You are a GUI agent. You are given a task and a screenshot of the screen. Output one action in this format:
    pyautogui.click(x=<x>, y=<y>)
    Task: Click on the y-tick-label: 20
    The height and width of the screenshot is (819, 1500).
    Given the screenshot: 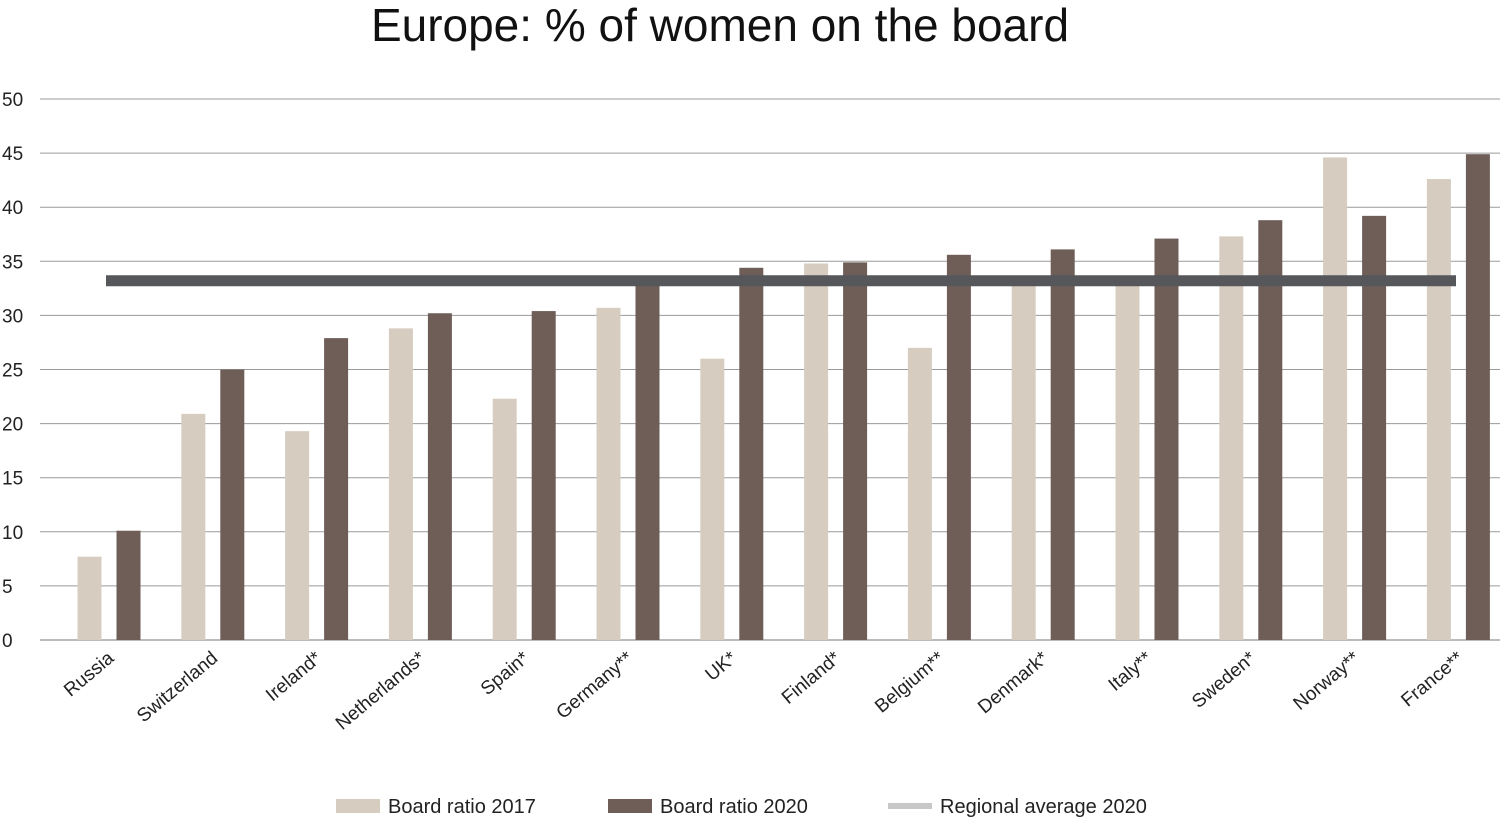 What is the action you would take?
    pyautogui.click(x=12, y=425)
    